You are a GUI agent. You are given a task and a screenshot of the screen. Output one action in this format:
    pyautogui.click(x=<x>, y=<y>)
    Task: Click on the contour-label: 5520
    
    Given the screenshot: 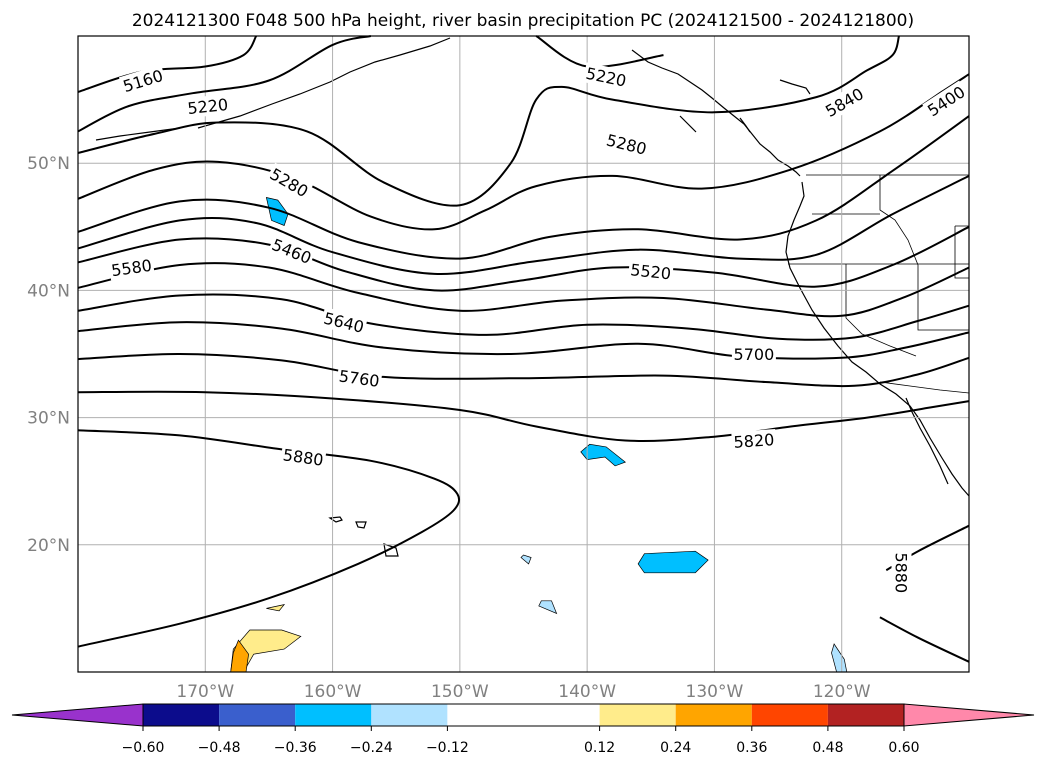 What is the action you would take?
    pyautogui.click(x=651, y=271)
    